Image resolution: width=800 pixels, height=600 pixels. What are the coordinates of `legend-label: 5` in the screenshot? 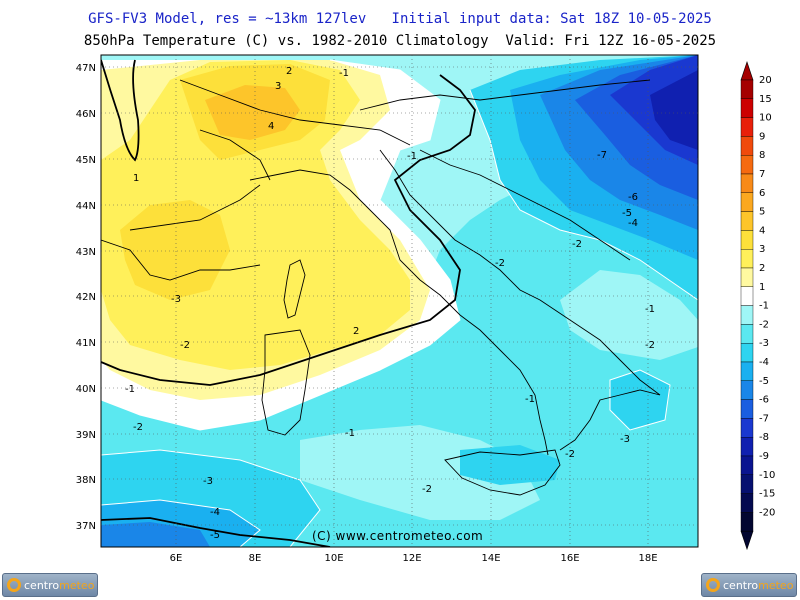 It's located at (762, 212).